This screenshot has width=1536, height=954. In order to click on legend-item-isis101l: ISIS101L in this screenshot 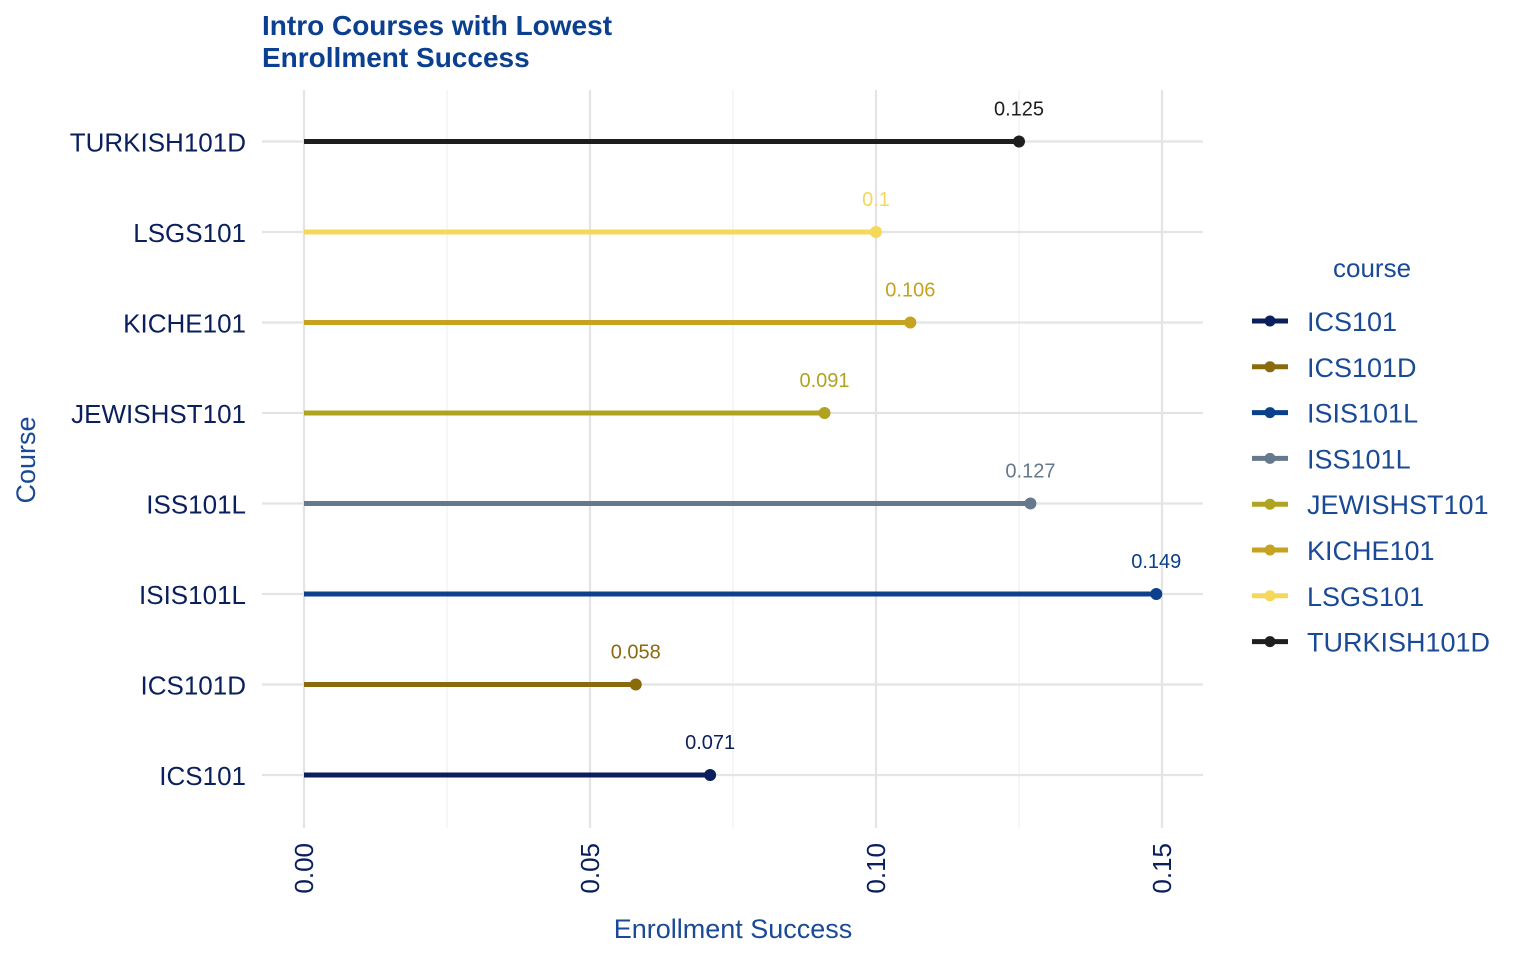, I will do `click(1335, 414)`.